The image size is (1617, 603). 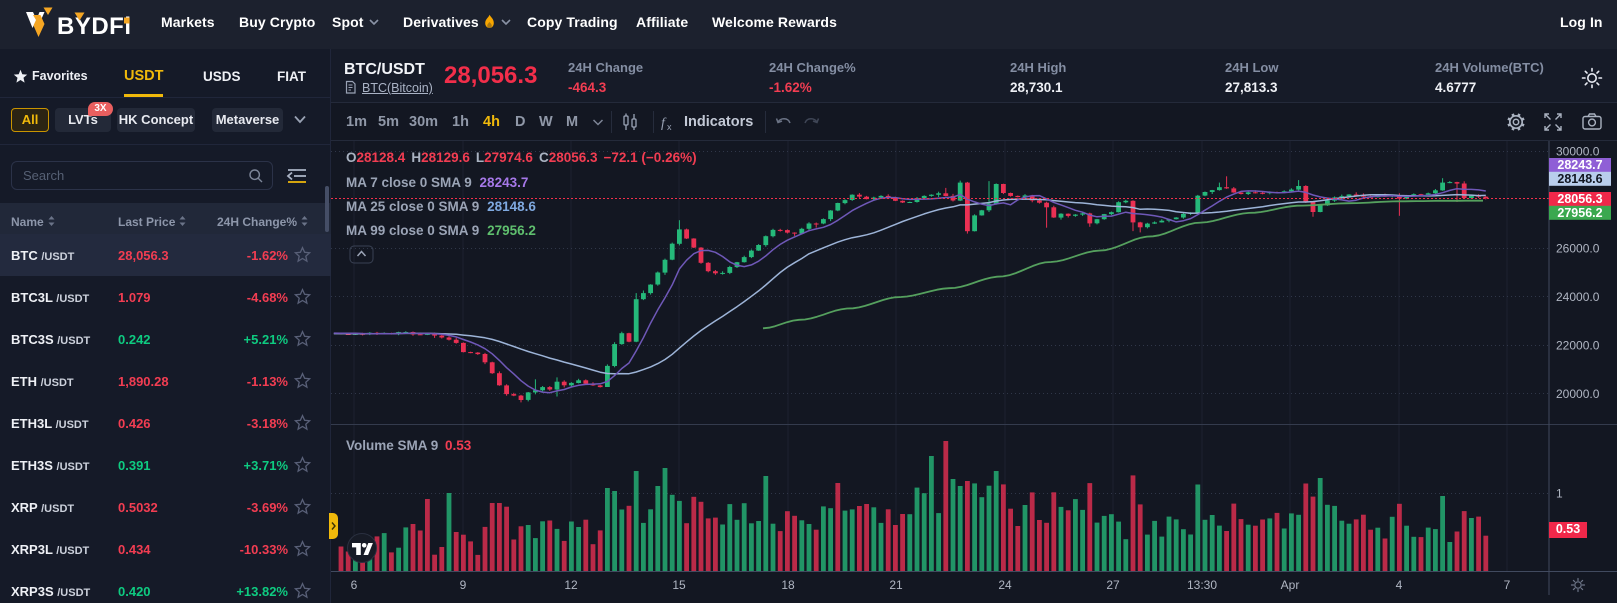 What do you see at coordinates (1202, 585) in the screenshot?
I see `svg-text: 13:30` at bounding box center [1202, 585].